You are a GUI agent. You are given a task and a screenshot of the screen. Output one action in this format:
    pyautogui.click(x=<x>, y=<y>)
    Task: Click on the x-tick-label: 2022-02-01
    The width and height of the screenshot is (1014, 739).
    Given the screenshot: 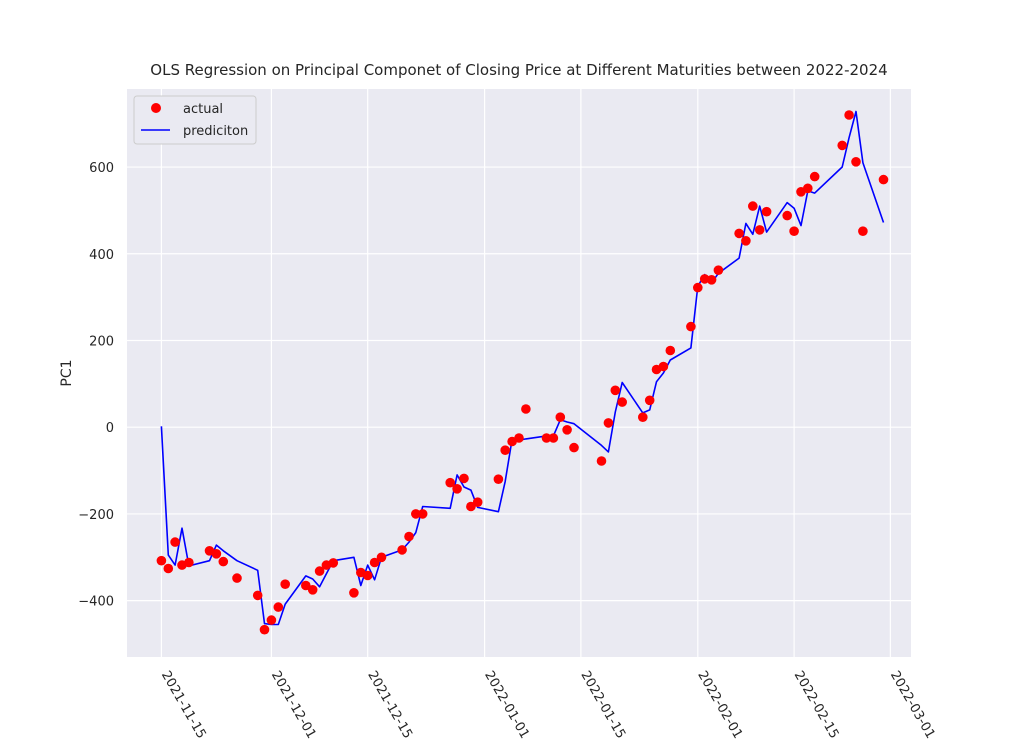 What is the action you would take?
    pyautogui.click(x=719, y=704)
    